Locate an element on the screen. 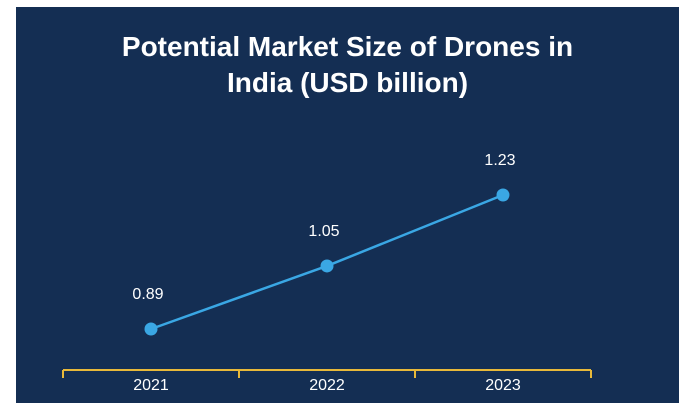  data-label: 0.89 is located at coordinates (147, 294).